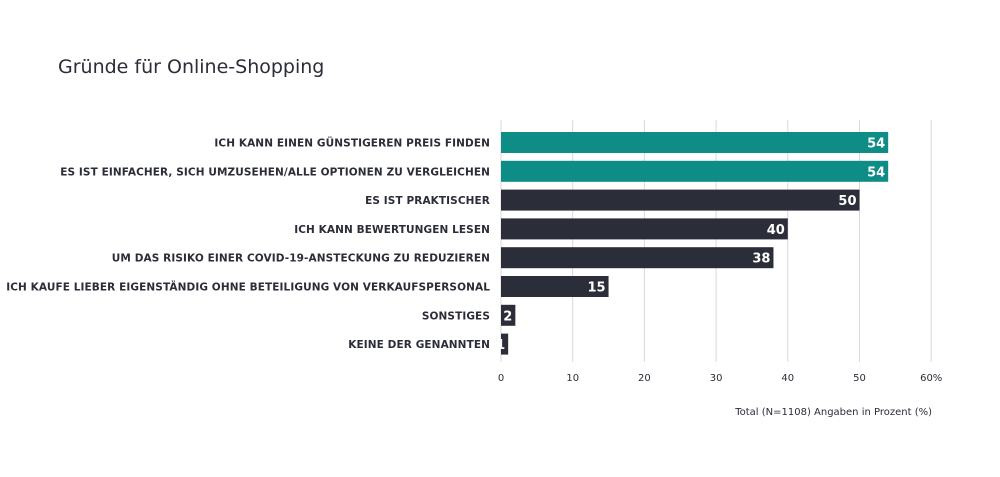  Describe the element at coordinates (191, 67) in the screenshot. I see `chart-title: Gründe für Online-Shopping` at that location.